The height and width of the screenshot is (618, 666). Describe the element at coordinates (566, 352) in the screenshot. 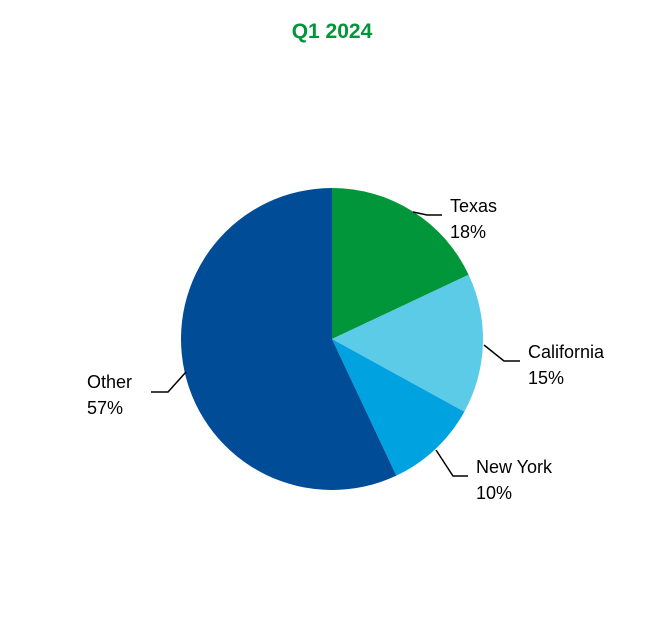

I see `slice-label: California` at that location.